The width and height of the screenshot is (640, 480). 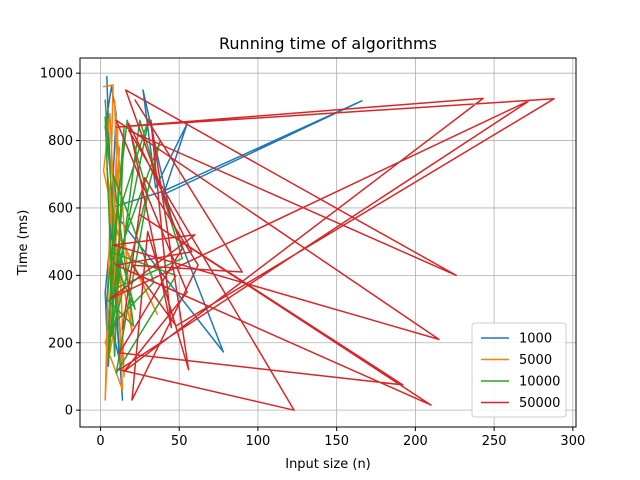 I want to click on y-tick-label: 600, so click(x=60, y=208).